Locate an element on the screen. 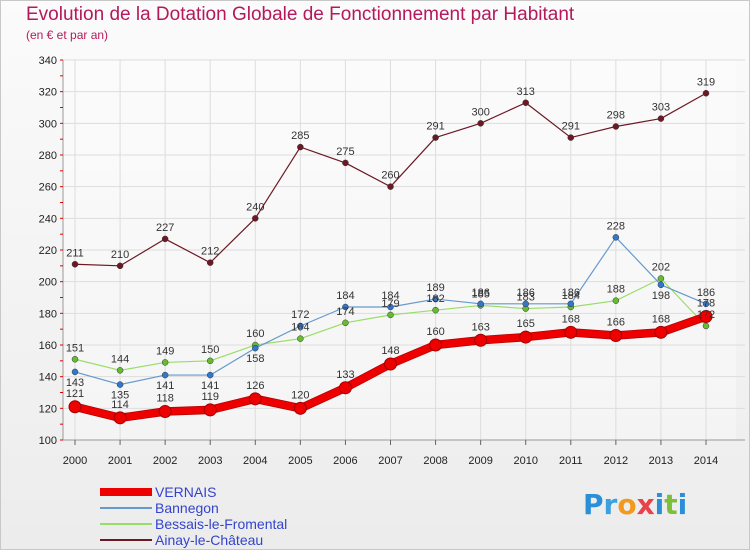  data-label: 165 is located at coordinates (526, 324).